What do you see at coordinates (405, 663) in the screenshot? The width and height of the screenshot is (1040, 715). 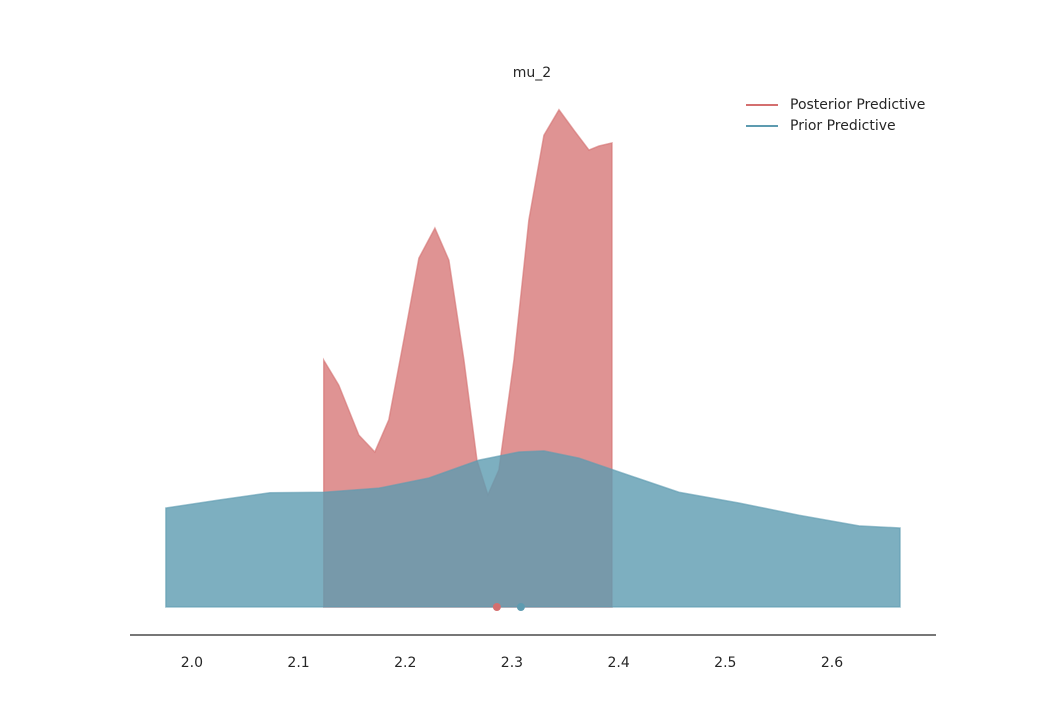 I see `x-tick-label: 2.2` at bounding box center [405, 663].